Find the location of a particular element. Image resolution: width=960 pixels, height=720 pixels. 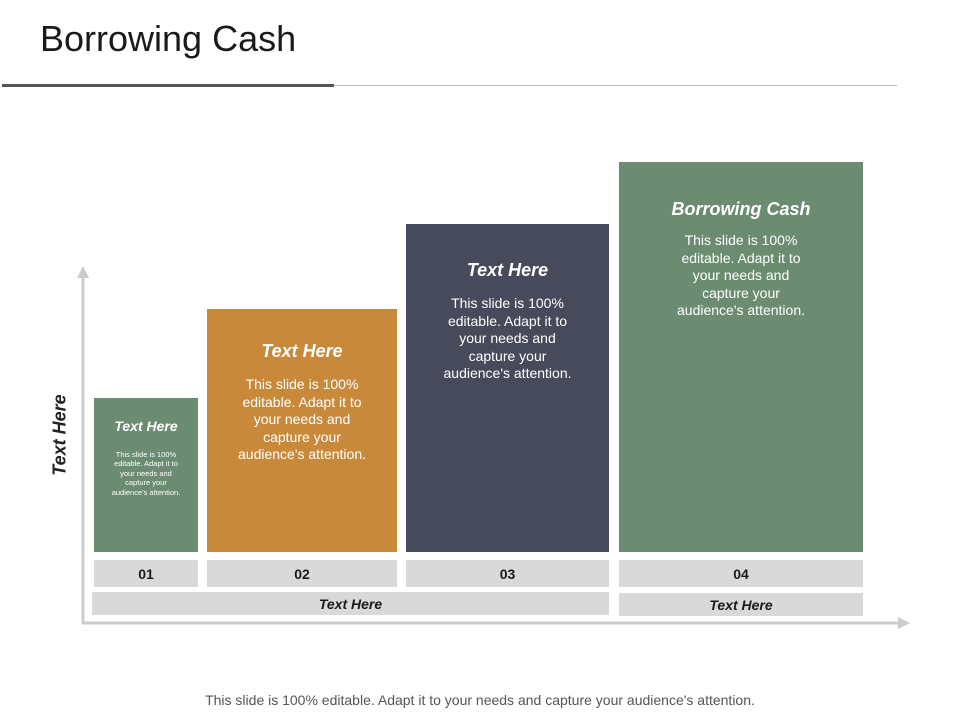

step-1-title: Text Here is located at coordinates (146, 426).